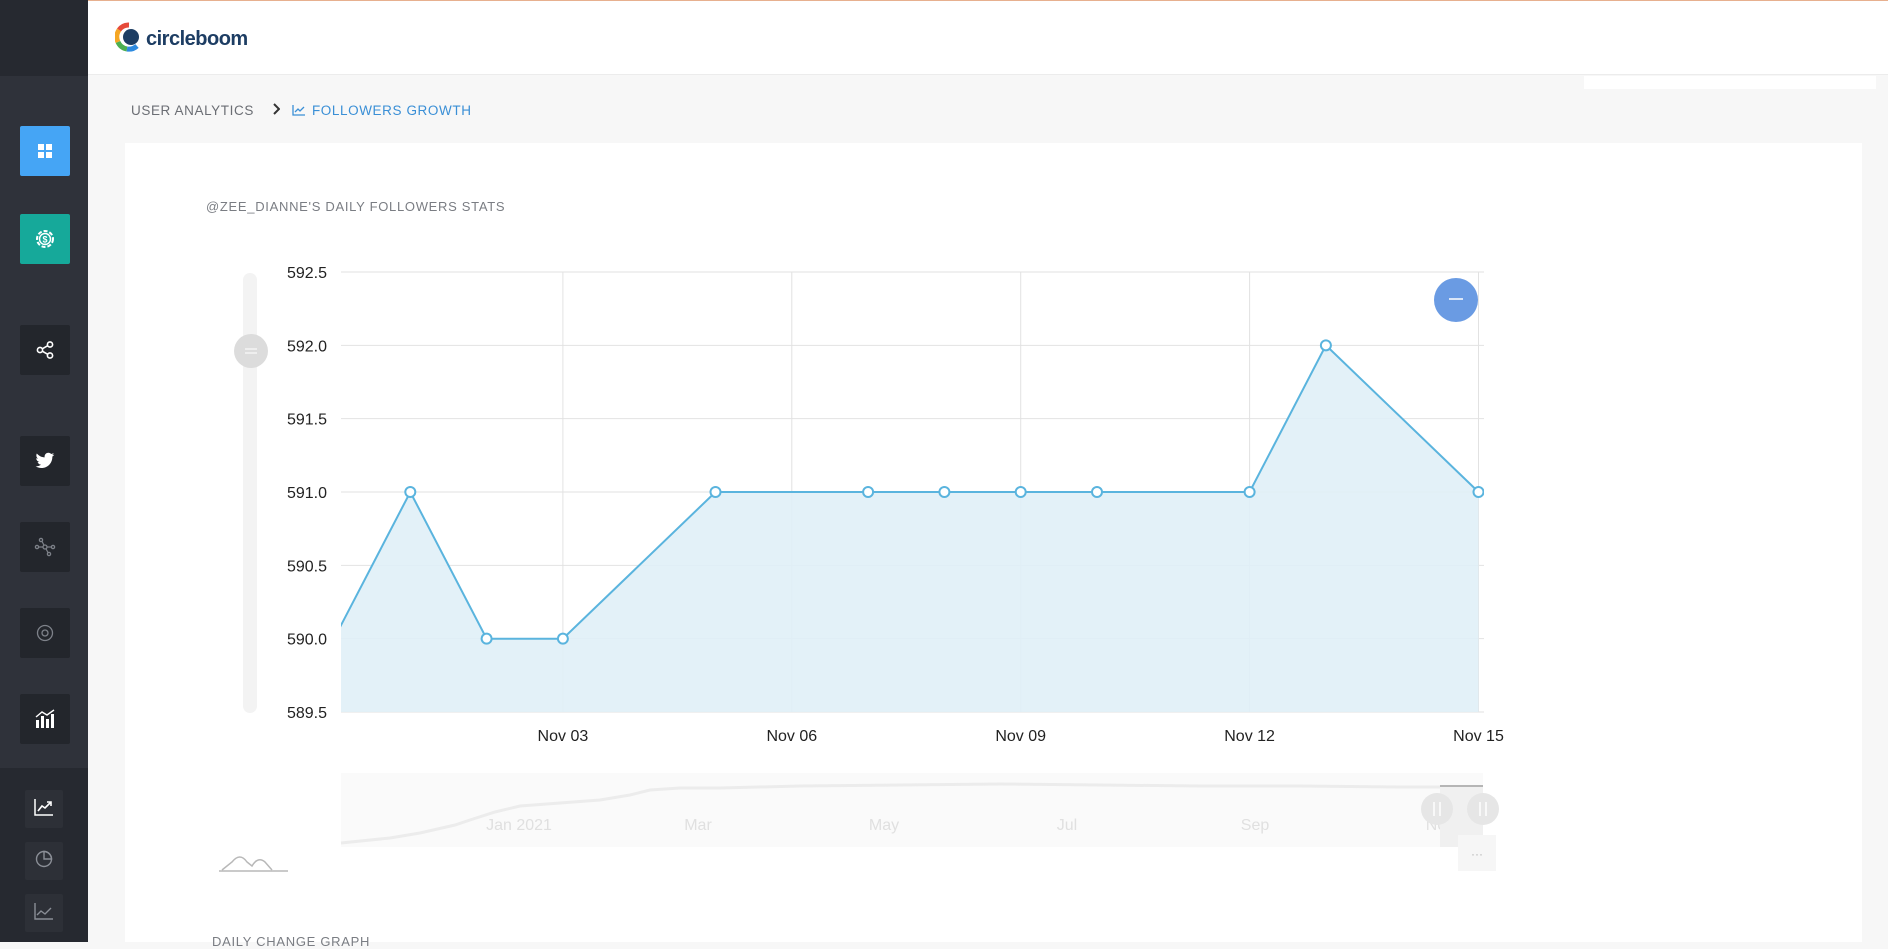  I want to click on vertical-zoom-handle, so click(251, 351).